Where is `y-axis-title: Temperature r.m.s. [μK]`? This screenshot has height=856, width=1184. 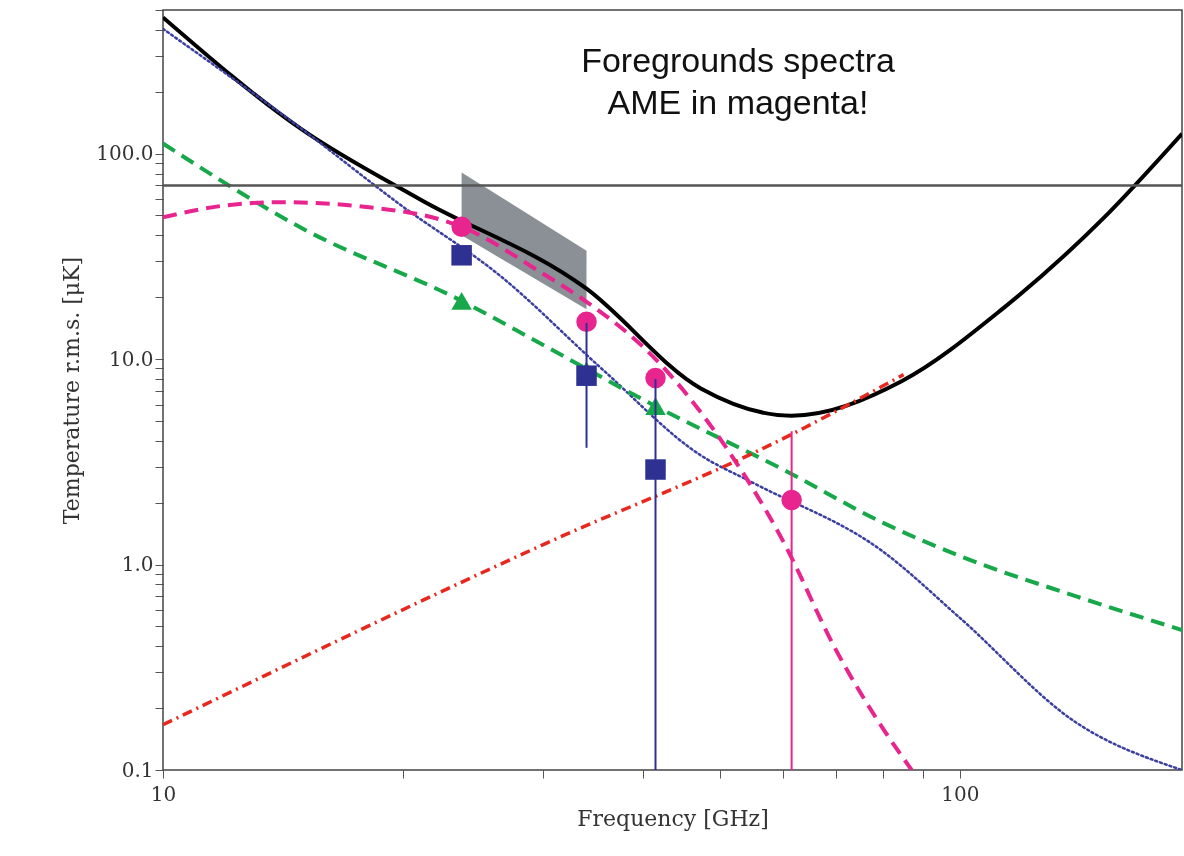
y-axis-title: Temperature r.m.s. [μK] is located at coordinates (72, 390).